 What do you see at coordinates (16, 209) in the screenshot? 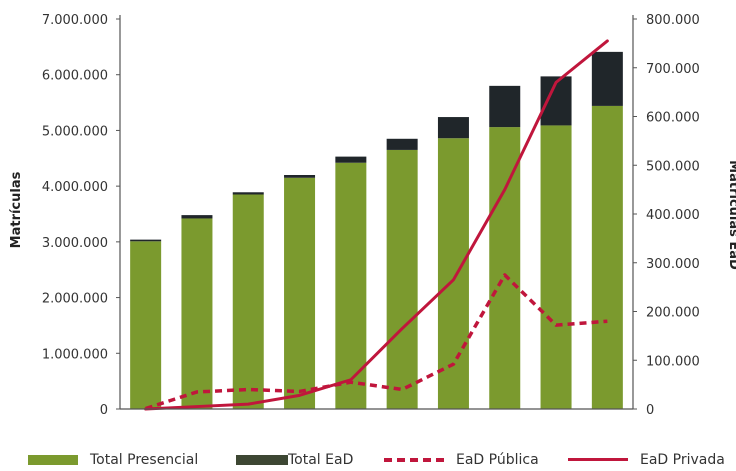
I see `y-axis-title: Matrículas` at bounding box center [16, 209].